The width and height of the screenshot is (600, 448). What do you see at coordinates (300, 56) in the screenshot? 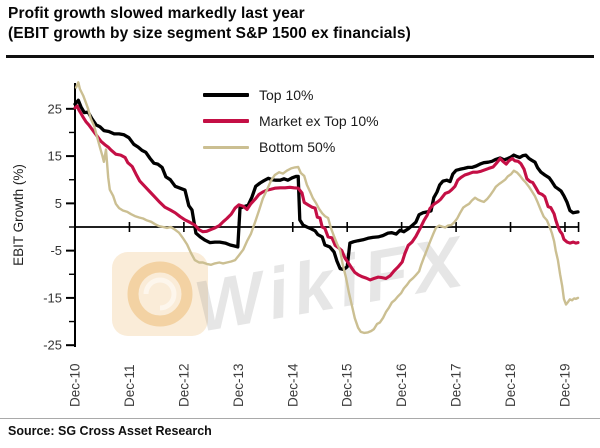
I see `title-divider` at bounding box center [300, 56].